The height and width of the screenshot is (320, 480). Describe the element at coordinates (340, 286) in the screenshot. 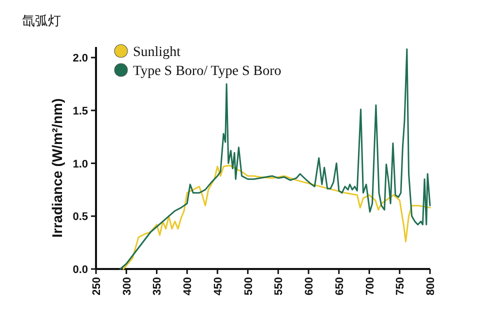

I see `x-tick-label: 650` at that location.